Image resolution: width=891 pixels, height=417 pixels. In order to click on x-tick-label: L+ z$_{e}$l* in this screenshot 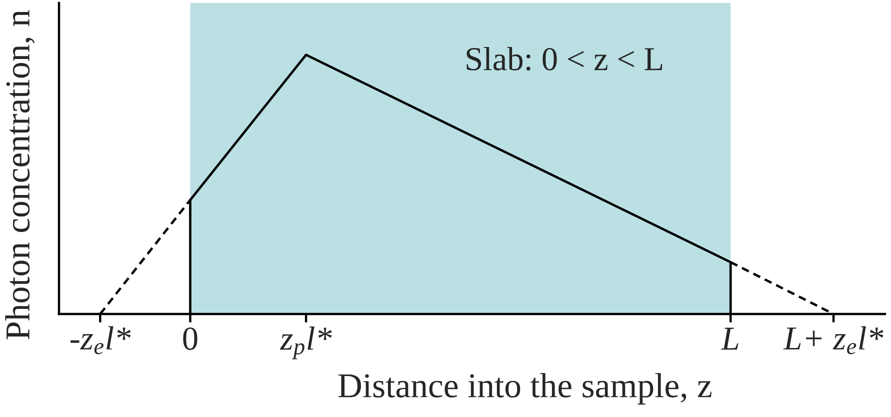, I will do `click(833, 340)`.